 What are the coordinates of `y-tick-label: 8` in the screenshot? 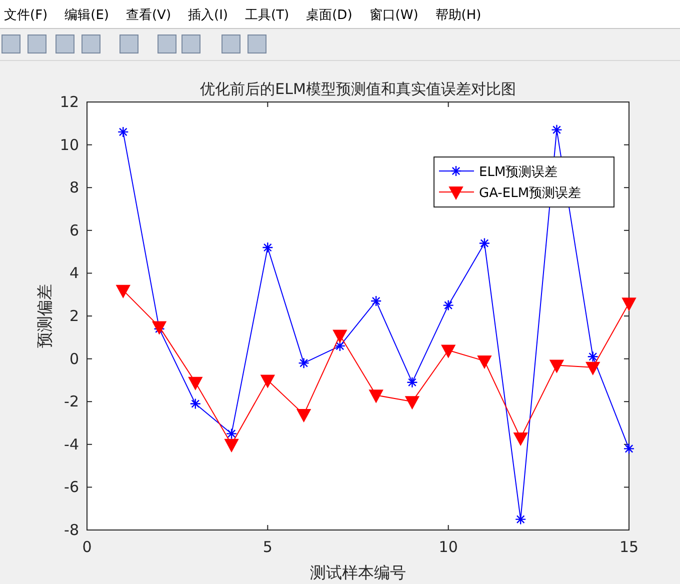 It's located at (74, 187).